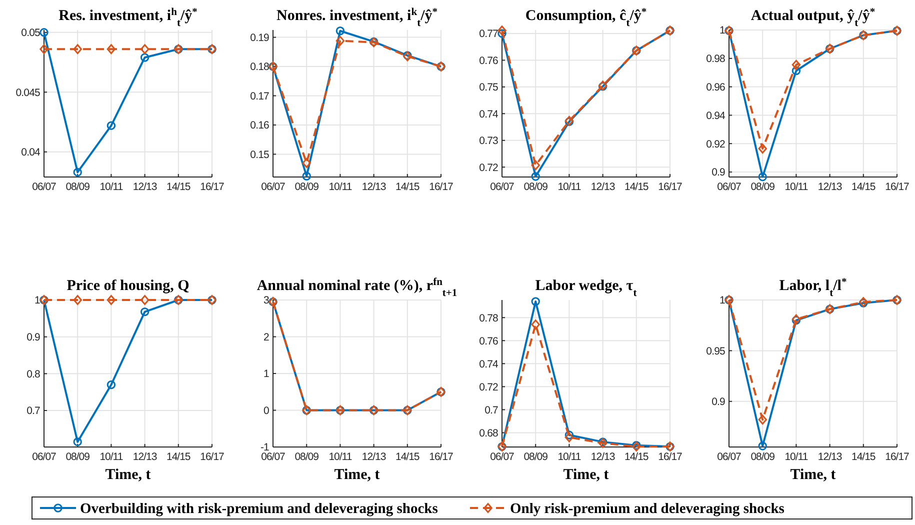 The width and height of the screenshot is (915, 525). Describe the element at coordinates (813, 17) in the screenshot. I see `chart-title: Actual output, ŷ$_{t}$/ŷ$^{*}$` at that location.